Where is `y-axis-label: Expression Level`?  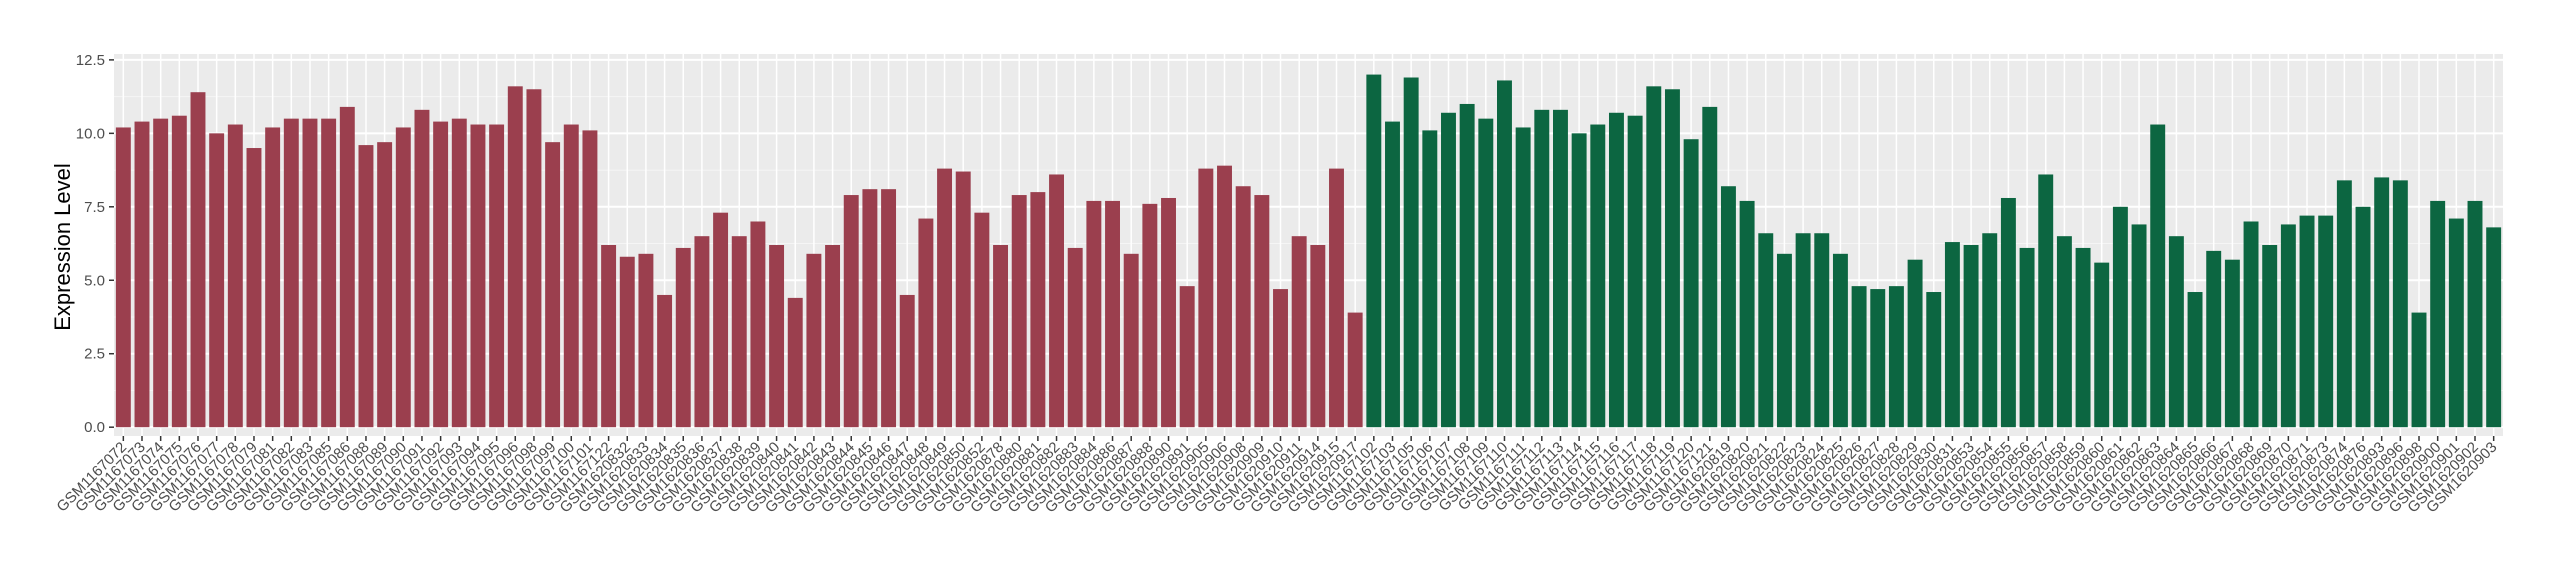 y-axis-label: Expression Level is located at coordinates (62, 247).